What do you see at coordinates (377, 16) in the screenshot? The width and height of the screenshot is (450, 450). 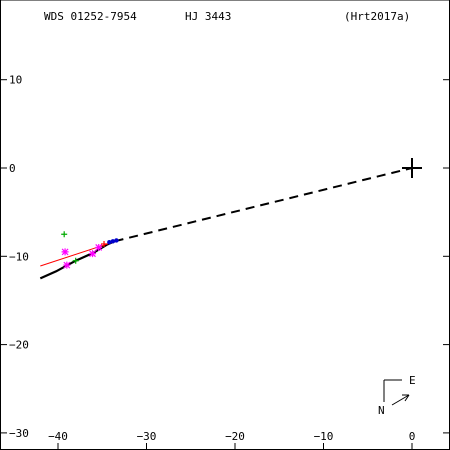 I see `header-reference: (Hrt2017a)` at bounding box center [377, 16].